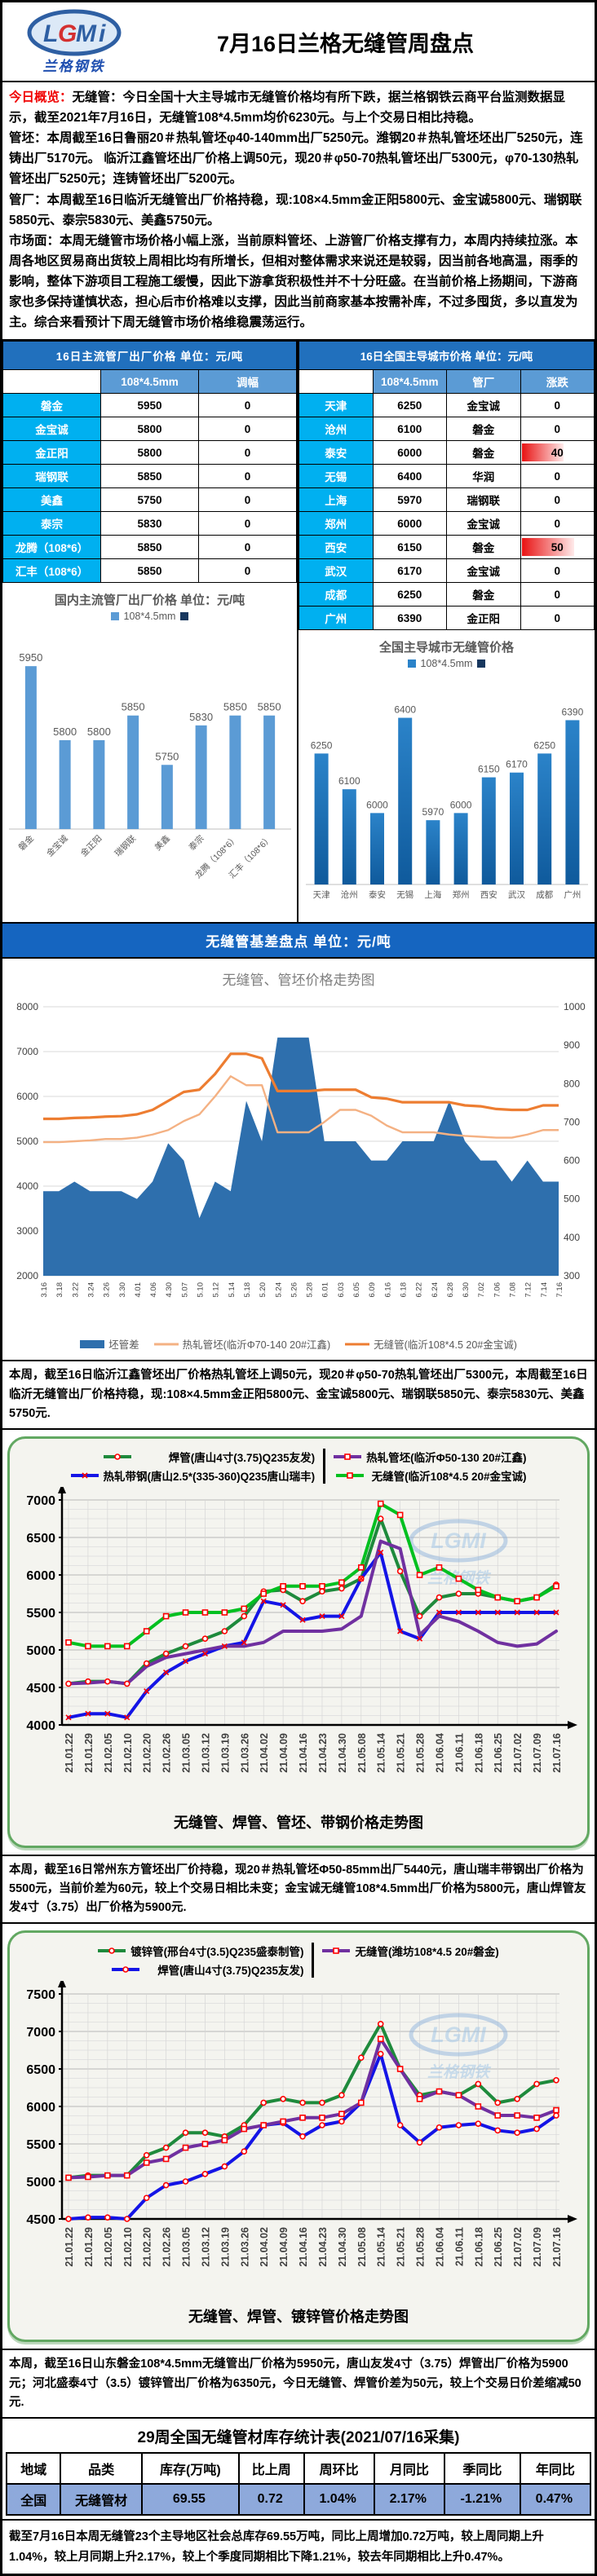 Image resolution: width=597 pixels, height=2576 pixels. Describe the element at coordinates (196, 843) in the screenshot. I see `svg-text: 泰宗` at that location.